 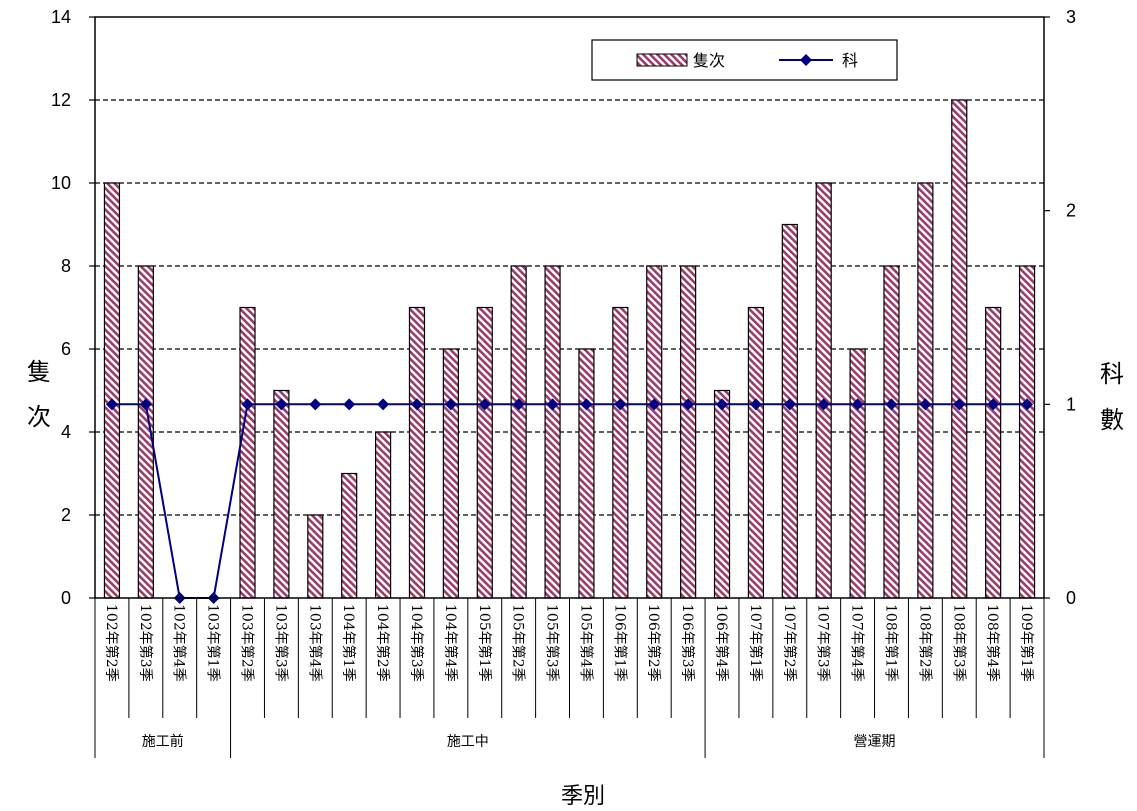 I want to click on right-tick-label: 3, so click(x=1071, y=17).